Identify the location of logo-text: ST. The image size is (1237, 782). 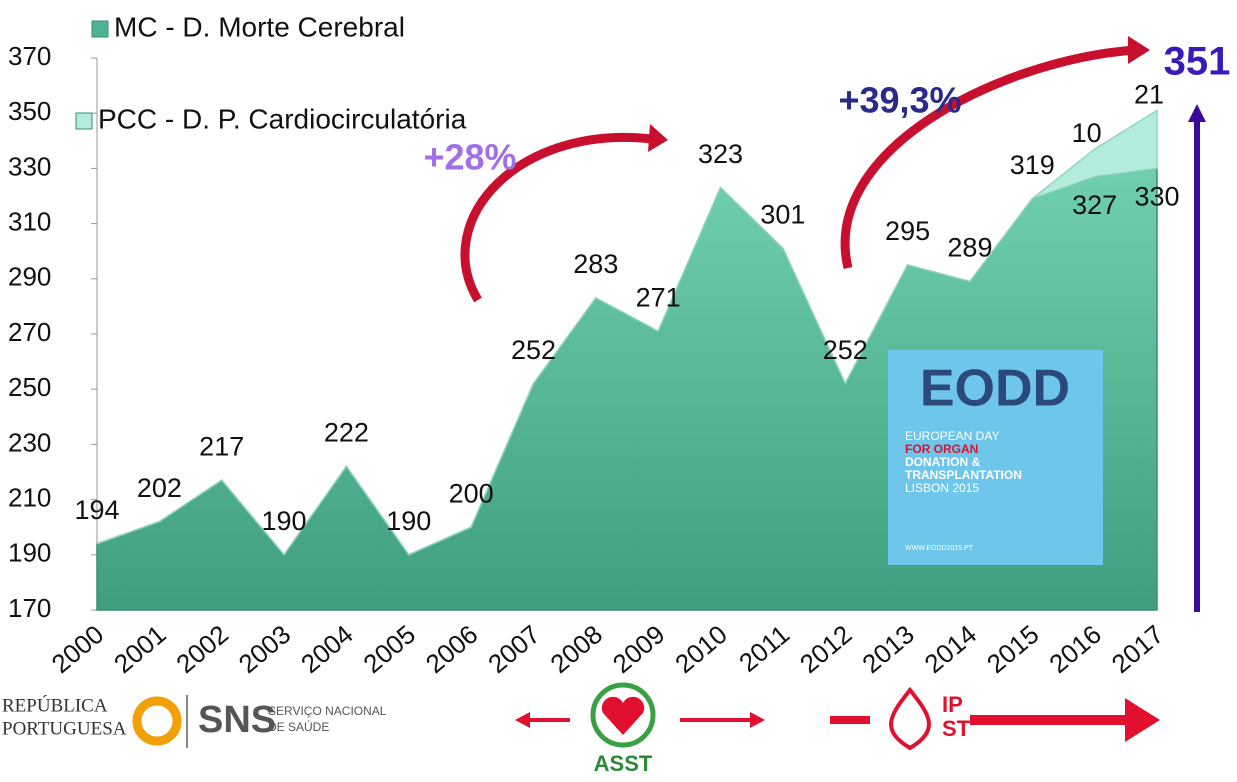
(956, 728).